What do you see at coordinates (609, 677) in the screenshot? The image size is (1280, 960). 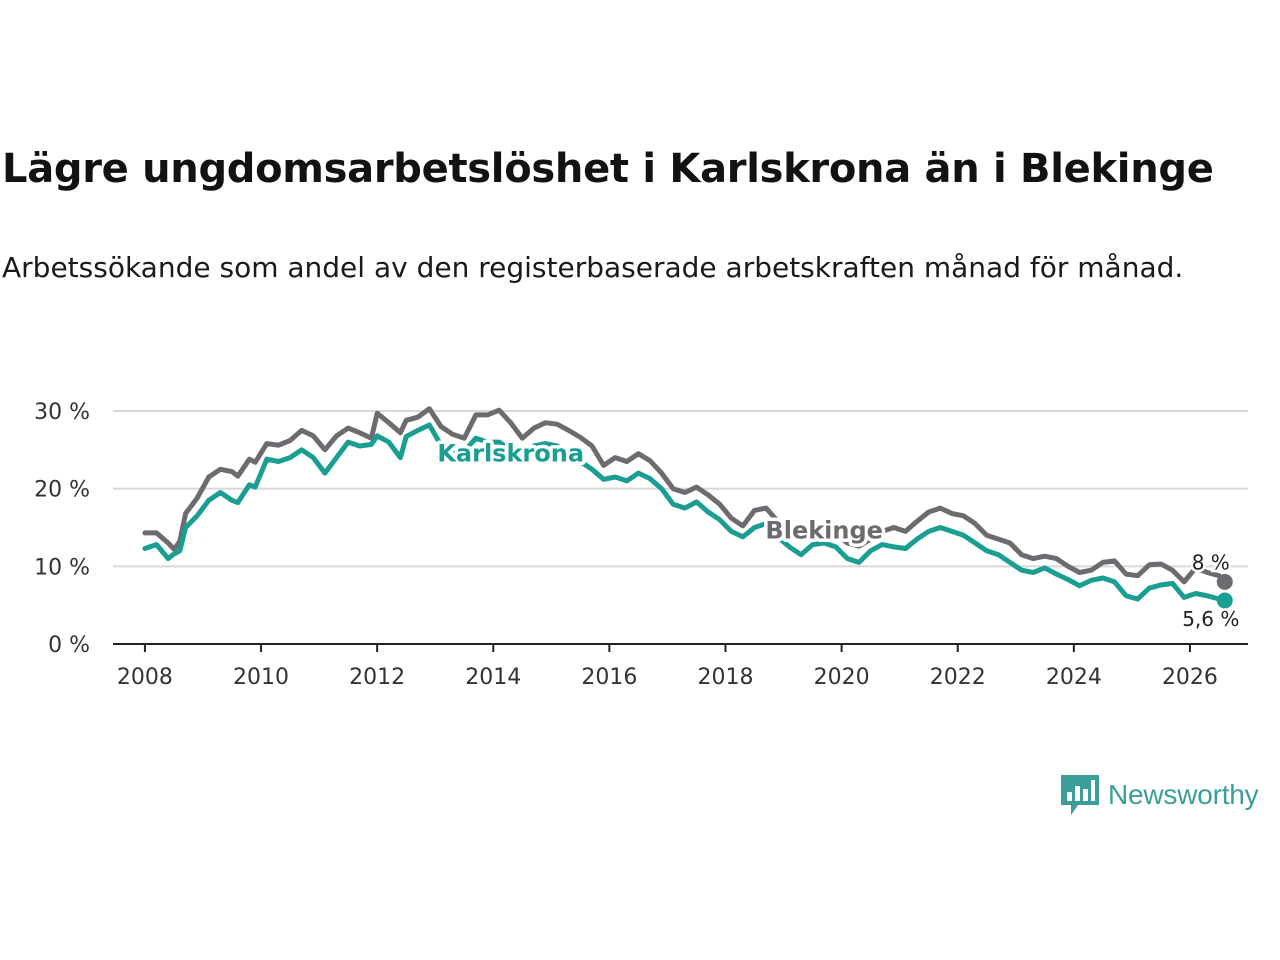 I see `x-tick-label: 2016` at bounding box center [609, 677].